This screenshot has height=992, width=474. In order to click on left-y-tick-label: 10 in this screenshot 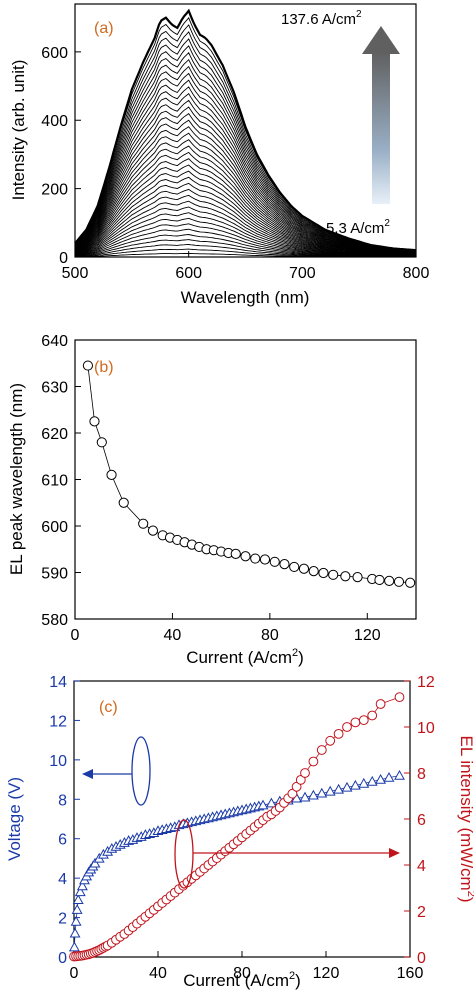, I will do `click(58, 761)`.